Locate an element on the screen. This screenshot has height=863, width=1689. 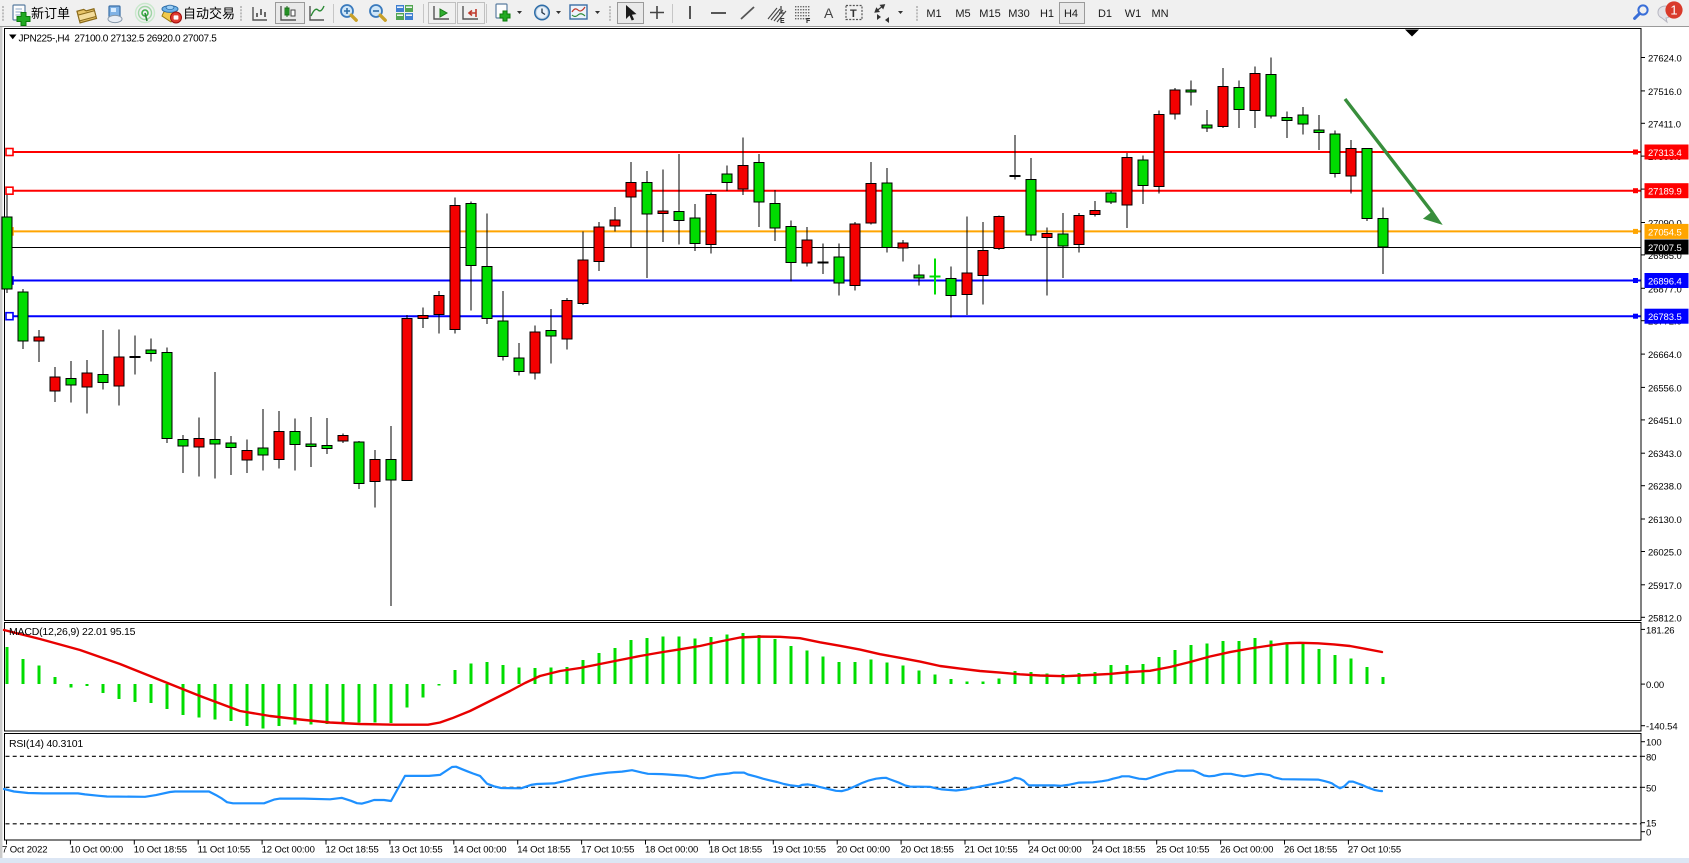
svg-text: 27007.5 is located at coordinates (1665, 248).